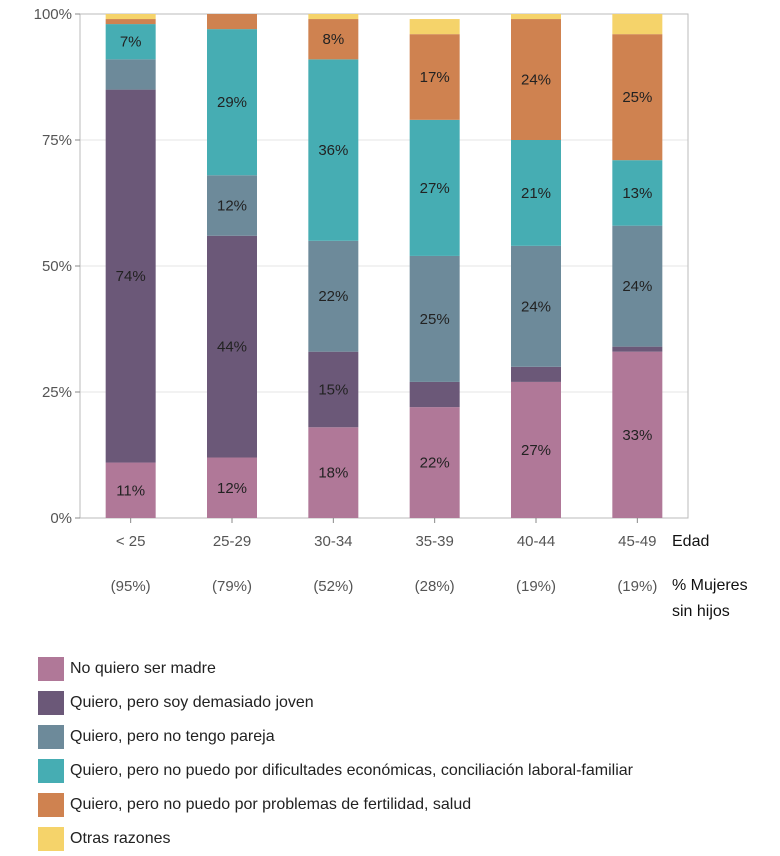 This screenshot has height=856, width=780. I want to click on category-label: 45-49, so click(637, 541).